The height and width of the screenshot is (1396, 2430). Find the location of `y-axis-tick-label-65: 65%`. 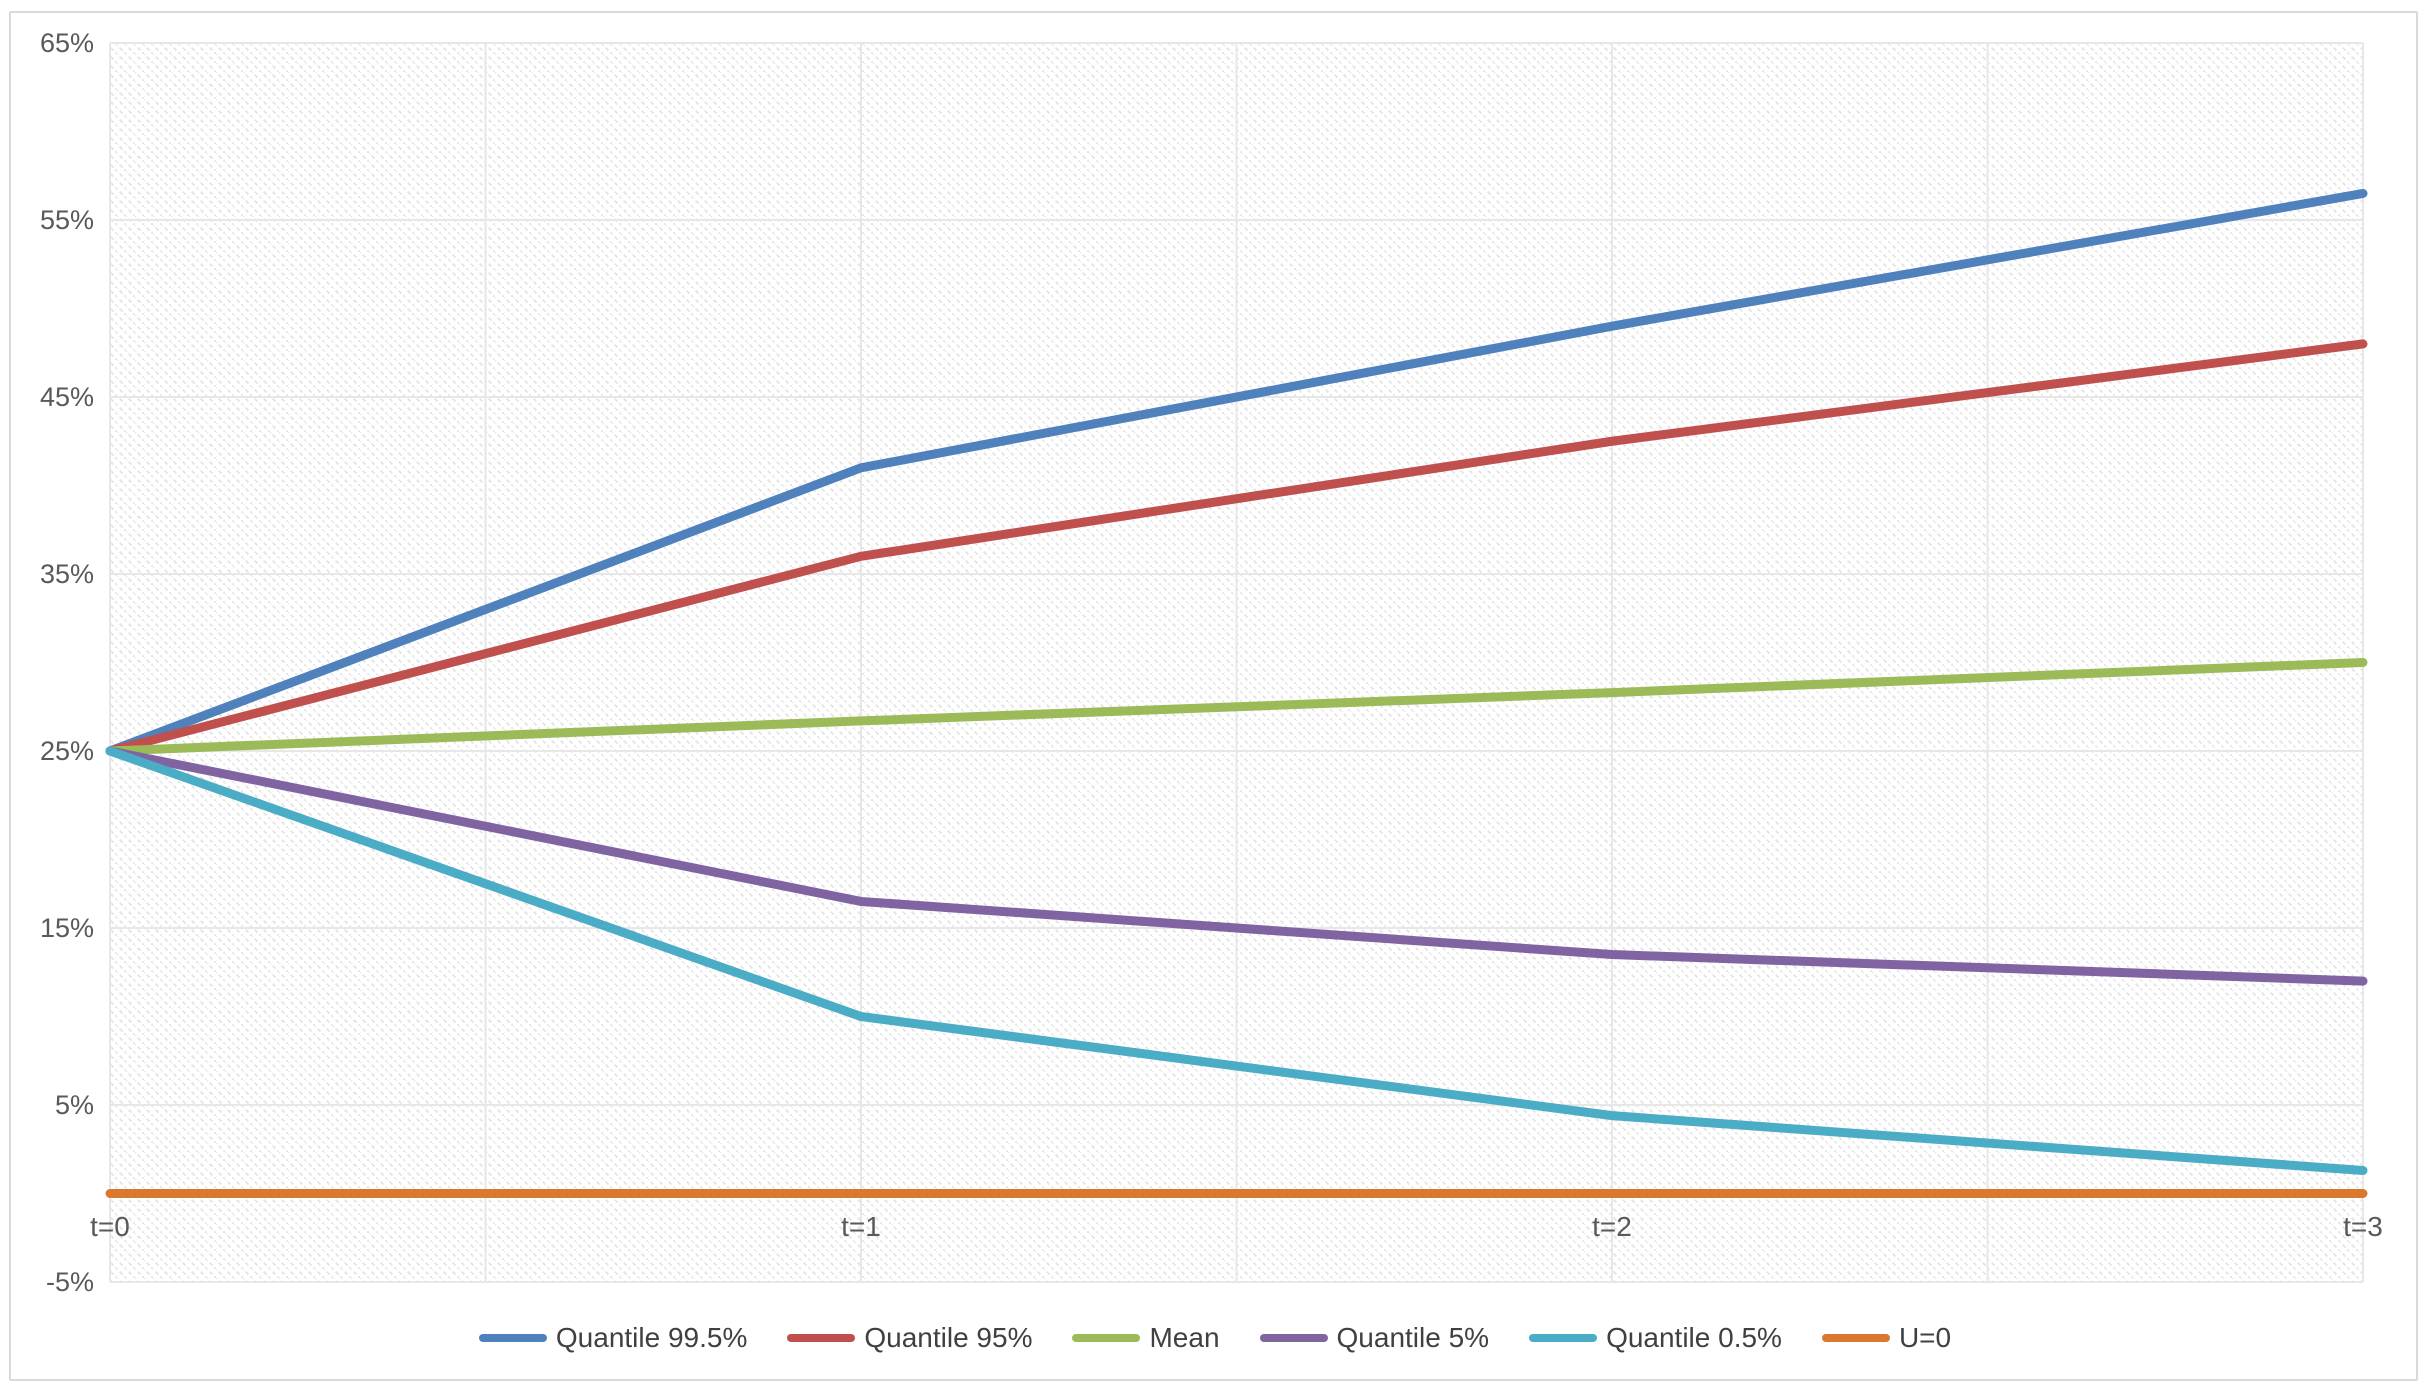

y-axis-tick-label-65: 65% is located at coordinates (66, 43).